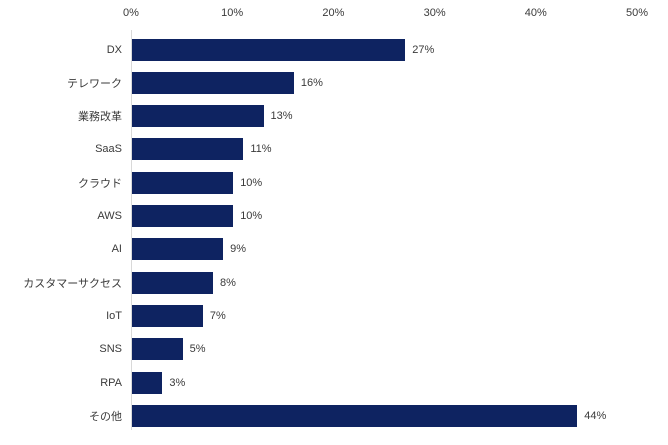 This screenshot has height=445, width=668. Describe the element at coordinates (72, 283) in the screenshot. I see `category-label: カスタマーサクセス` at that location.